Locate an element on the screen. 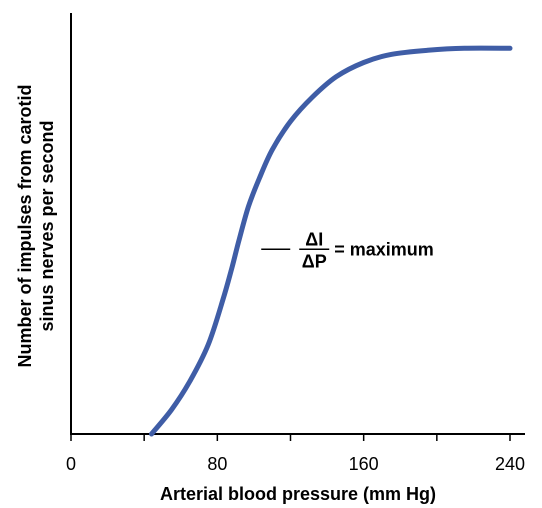 The image size is (542, 508). annotation-suffix: = maximum is located at coordinates (384, 249).